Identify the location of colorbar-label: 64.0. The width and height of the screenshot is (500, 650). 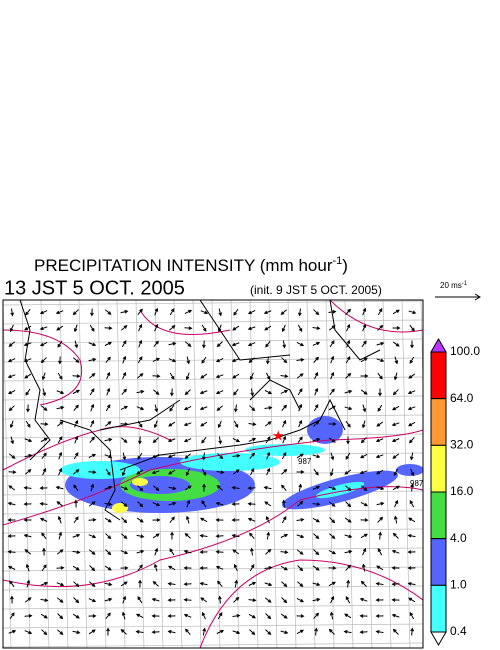
(462, 398).